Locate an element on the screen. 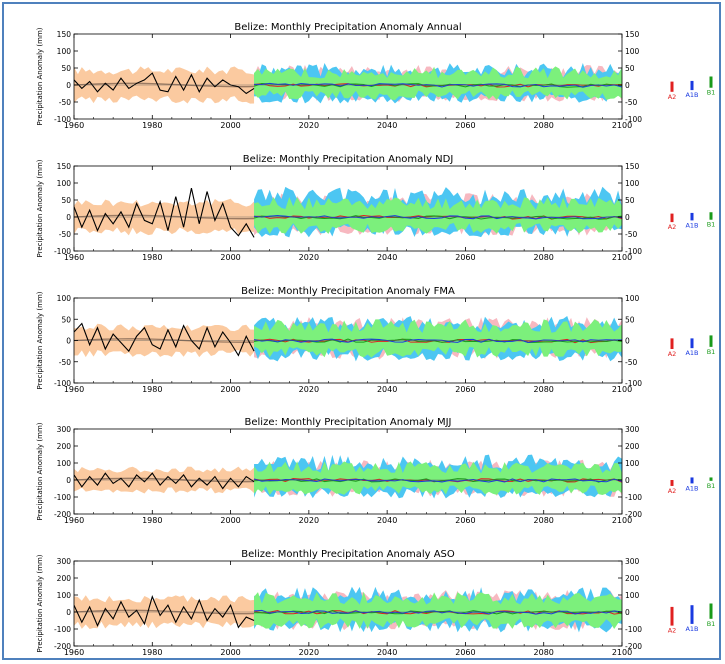  legend-label-a2: A2 is located at coordinates (672, 227).